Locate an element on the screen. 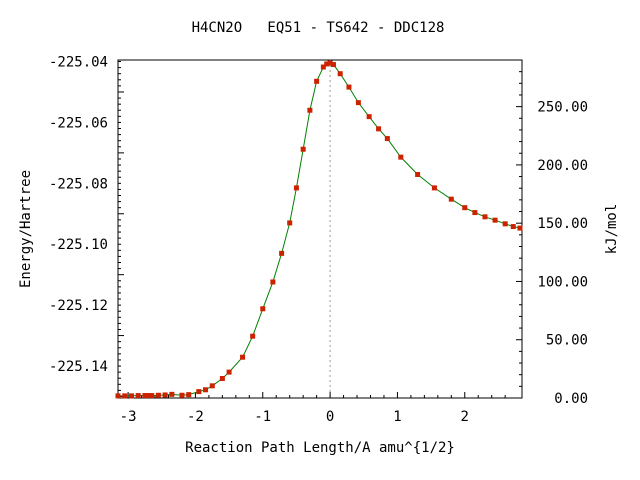 The width and height of the screenshot is (640, 480). x-tick-label: -2 is located at coordinates (195, 417).